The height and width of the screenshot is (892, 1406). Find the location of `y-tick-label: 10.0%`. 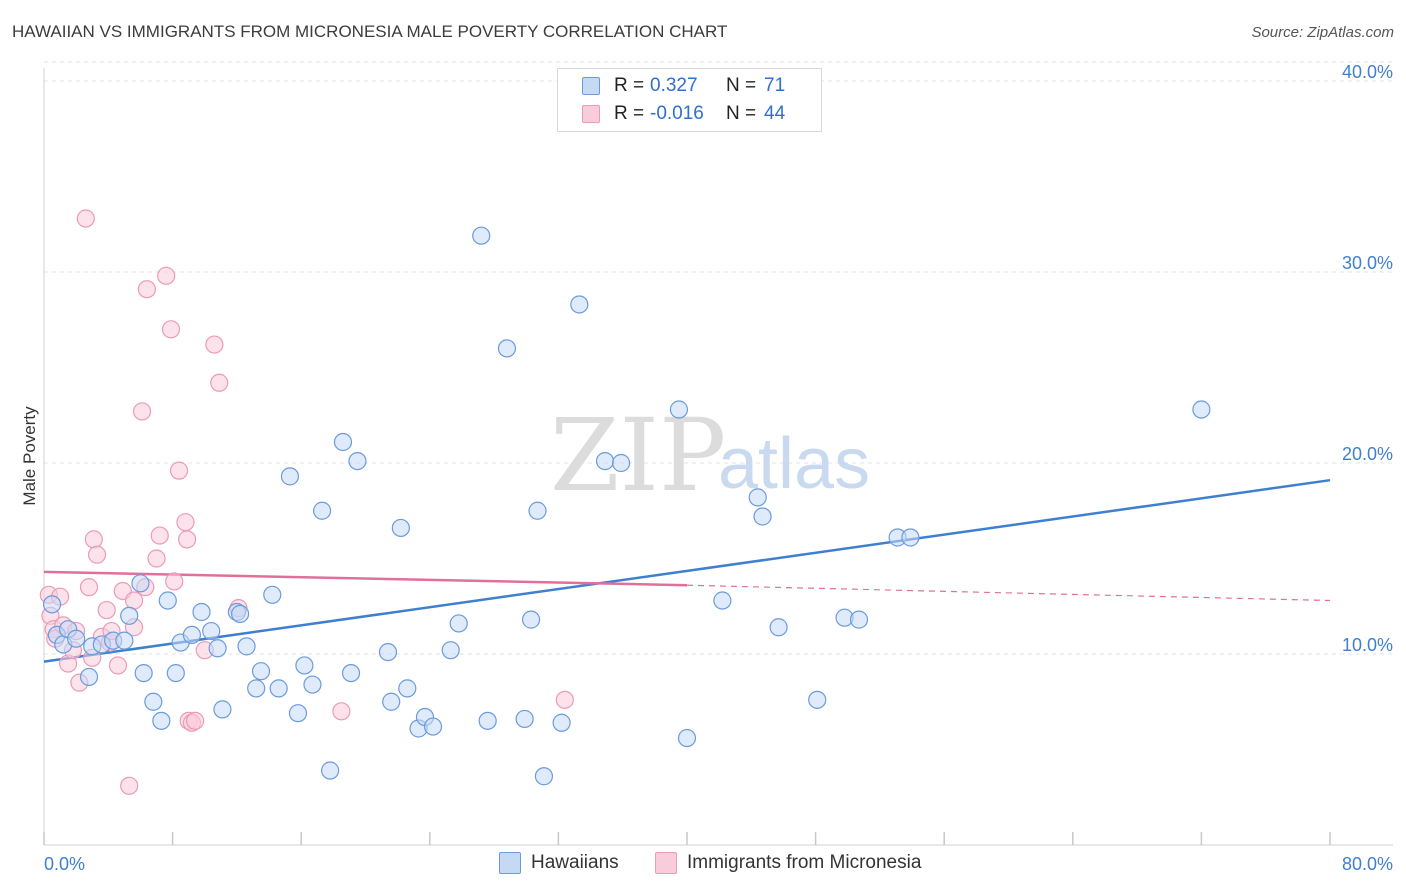

y-tick-label: 10.0% is located at coordinates (1367, 645).